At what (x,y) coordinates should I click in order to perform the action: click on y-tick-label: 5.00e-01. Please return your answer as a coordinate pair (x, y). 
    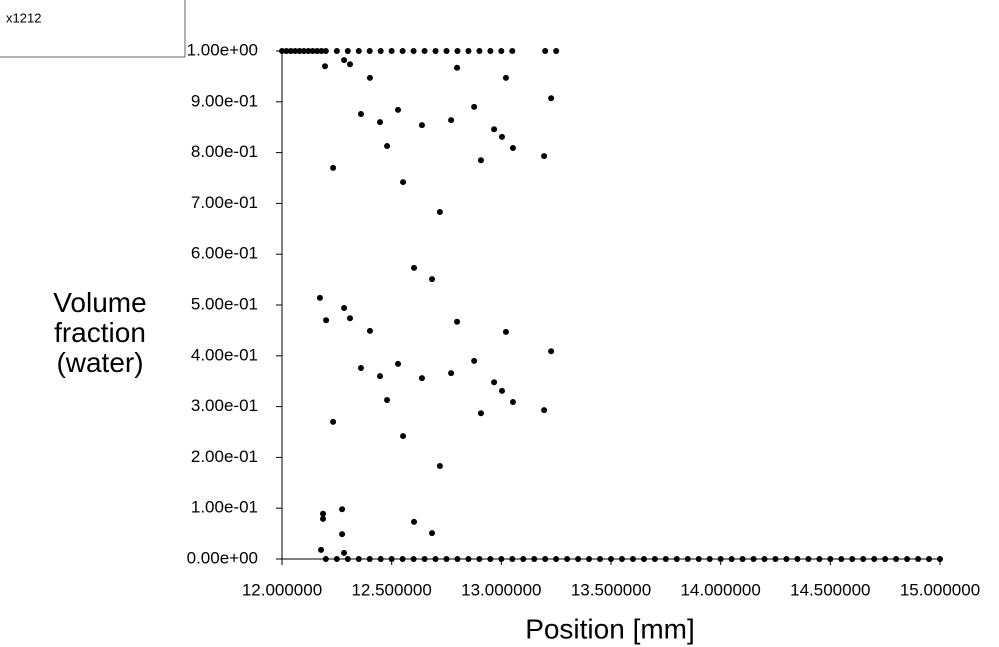
    Looking at the image, I should click on (224, 303).